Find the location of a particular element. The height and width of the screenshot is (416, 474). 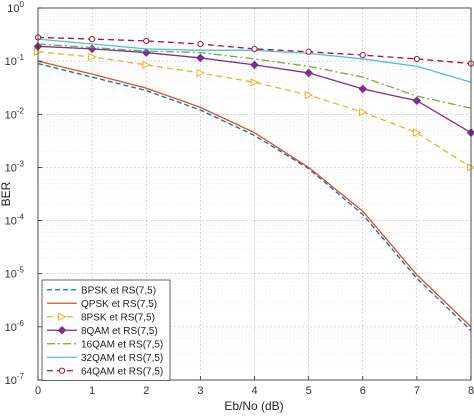

series-64qam is located at coordinates (254, 50).